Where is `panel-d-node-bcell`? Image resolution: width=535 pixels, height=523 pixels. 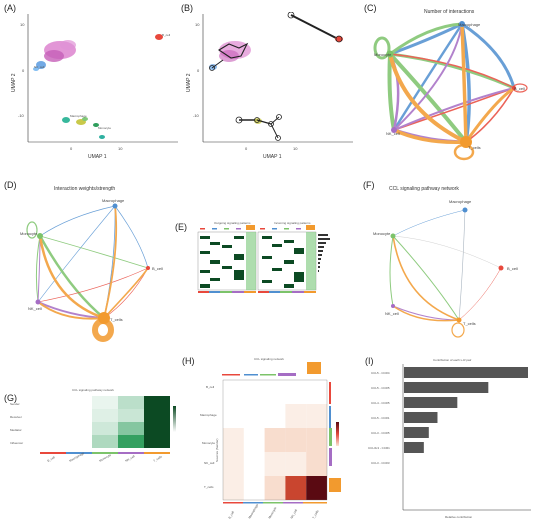
panel-d-node-bcell is located at coordinates (148, 268).